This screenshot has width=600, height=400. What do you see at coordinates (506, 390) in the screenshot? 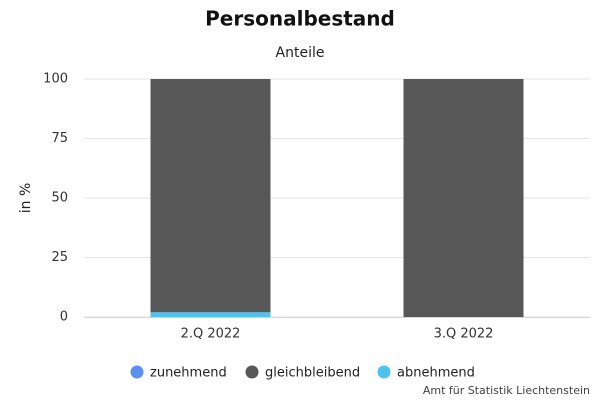
I see `credits: Amt für Statistik Liechtenstein` at bounding box center [506, 390].